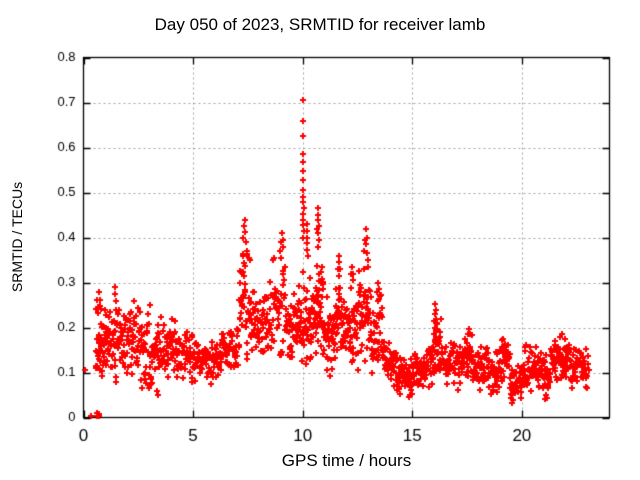  Describe the element at coordinates (346, 460) in the screenshot. I see `x-axis-label: GPS time / hours` at that location.